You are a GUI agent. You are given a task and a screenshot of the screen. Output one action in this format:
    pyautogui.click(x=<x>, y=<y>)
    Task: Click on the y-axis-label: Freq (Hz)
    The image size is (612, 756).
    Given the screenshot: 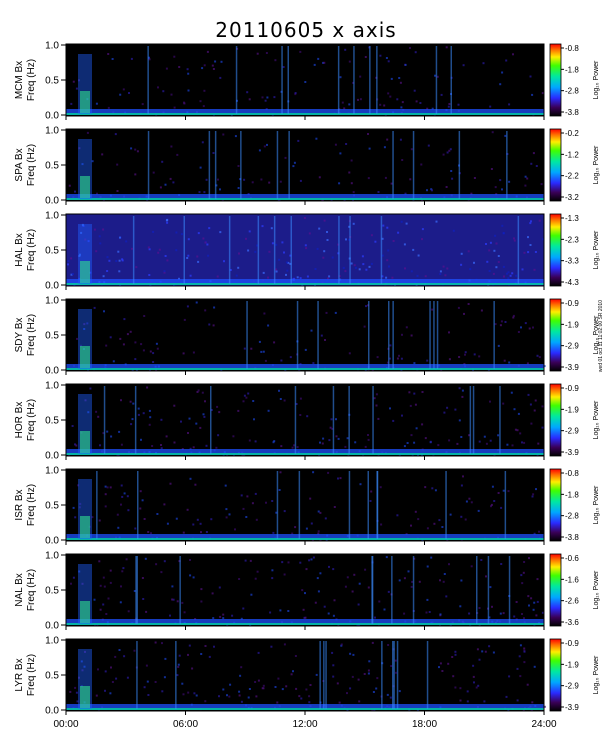 What is the action you would take?
    pyautogui.click(x=31, y=505)
    